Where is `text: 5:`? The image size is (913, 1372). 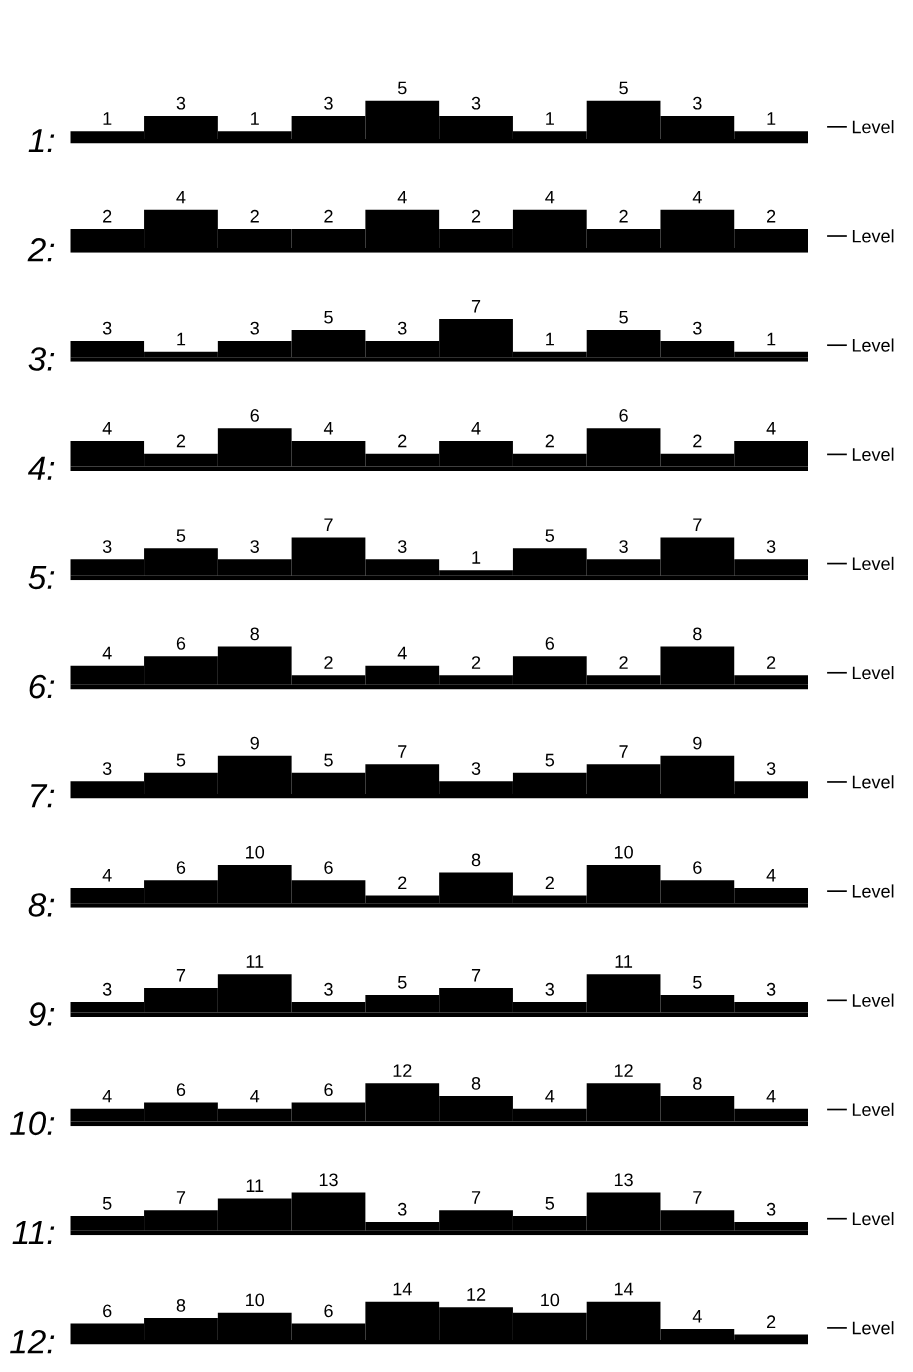
text: 5: is located at coordinates (41, 577).